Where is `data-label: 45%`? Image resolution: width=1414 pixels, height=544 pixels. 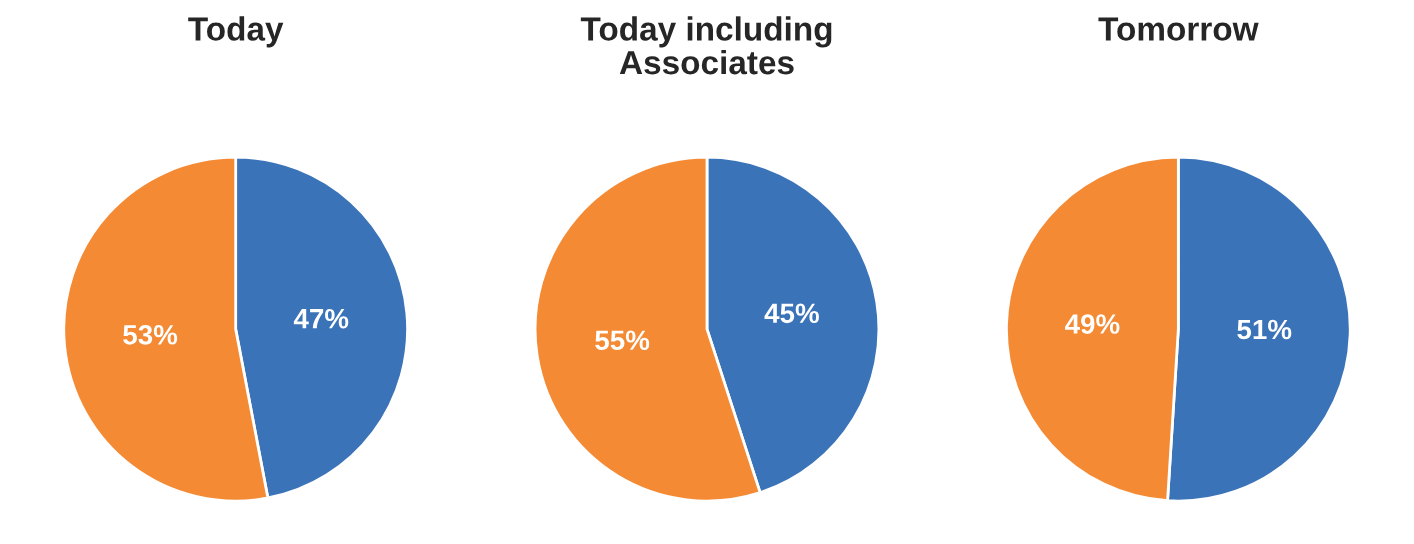 data-label: 45% is located at coordinates (791, 313).